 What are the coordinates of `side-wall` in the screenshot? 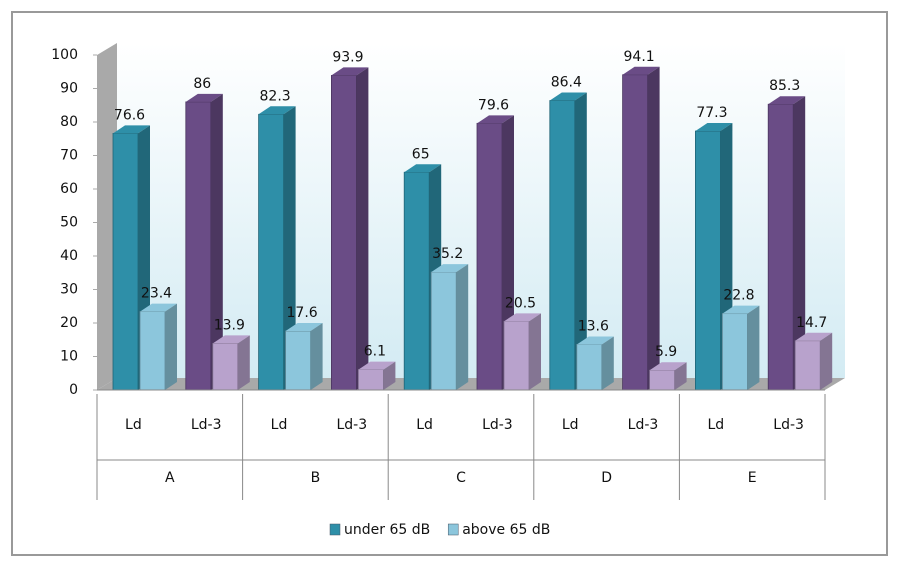 It's located at (107, 216).